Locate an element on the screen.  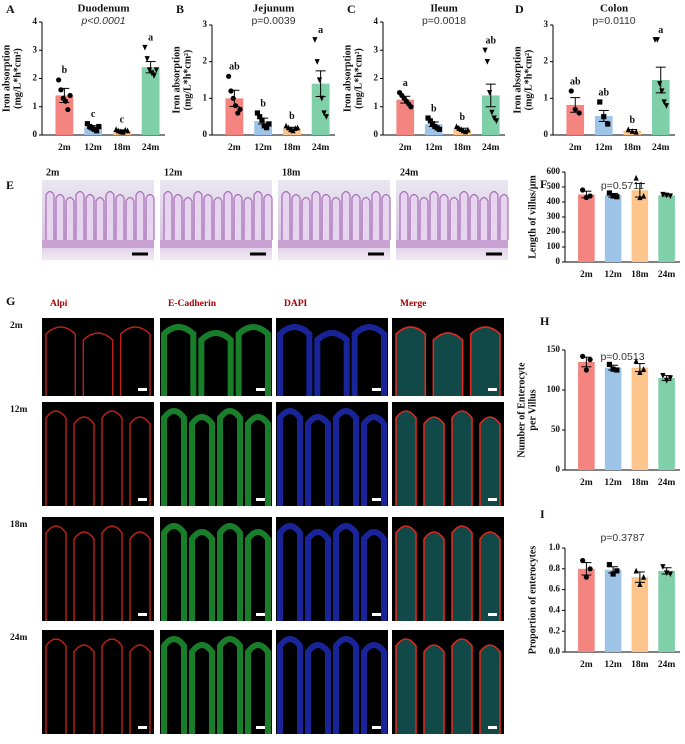
x-tick-label: 18m is located at coordinates (640, 483).